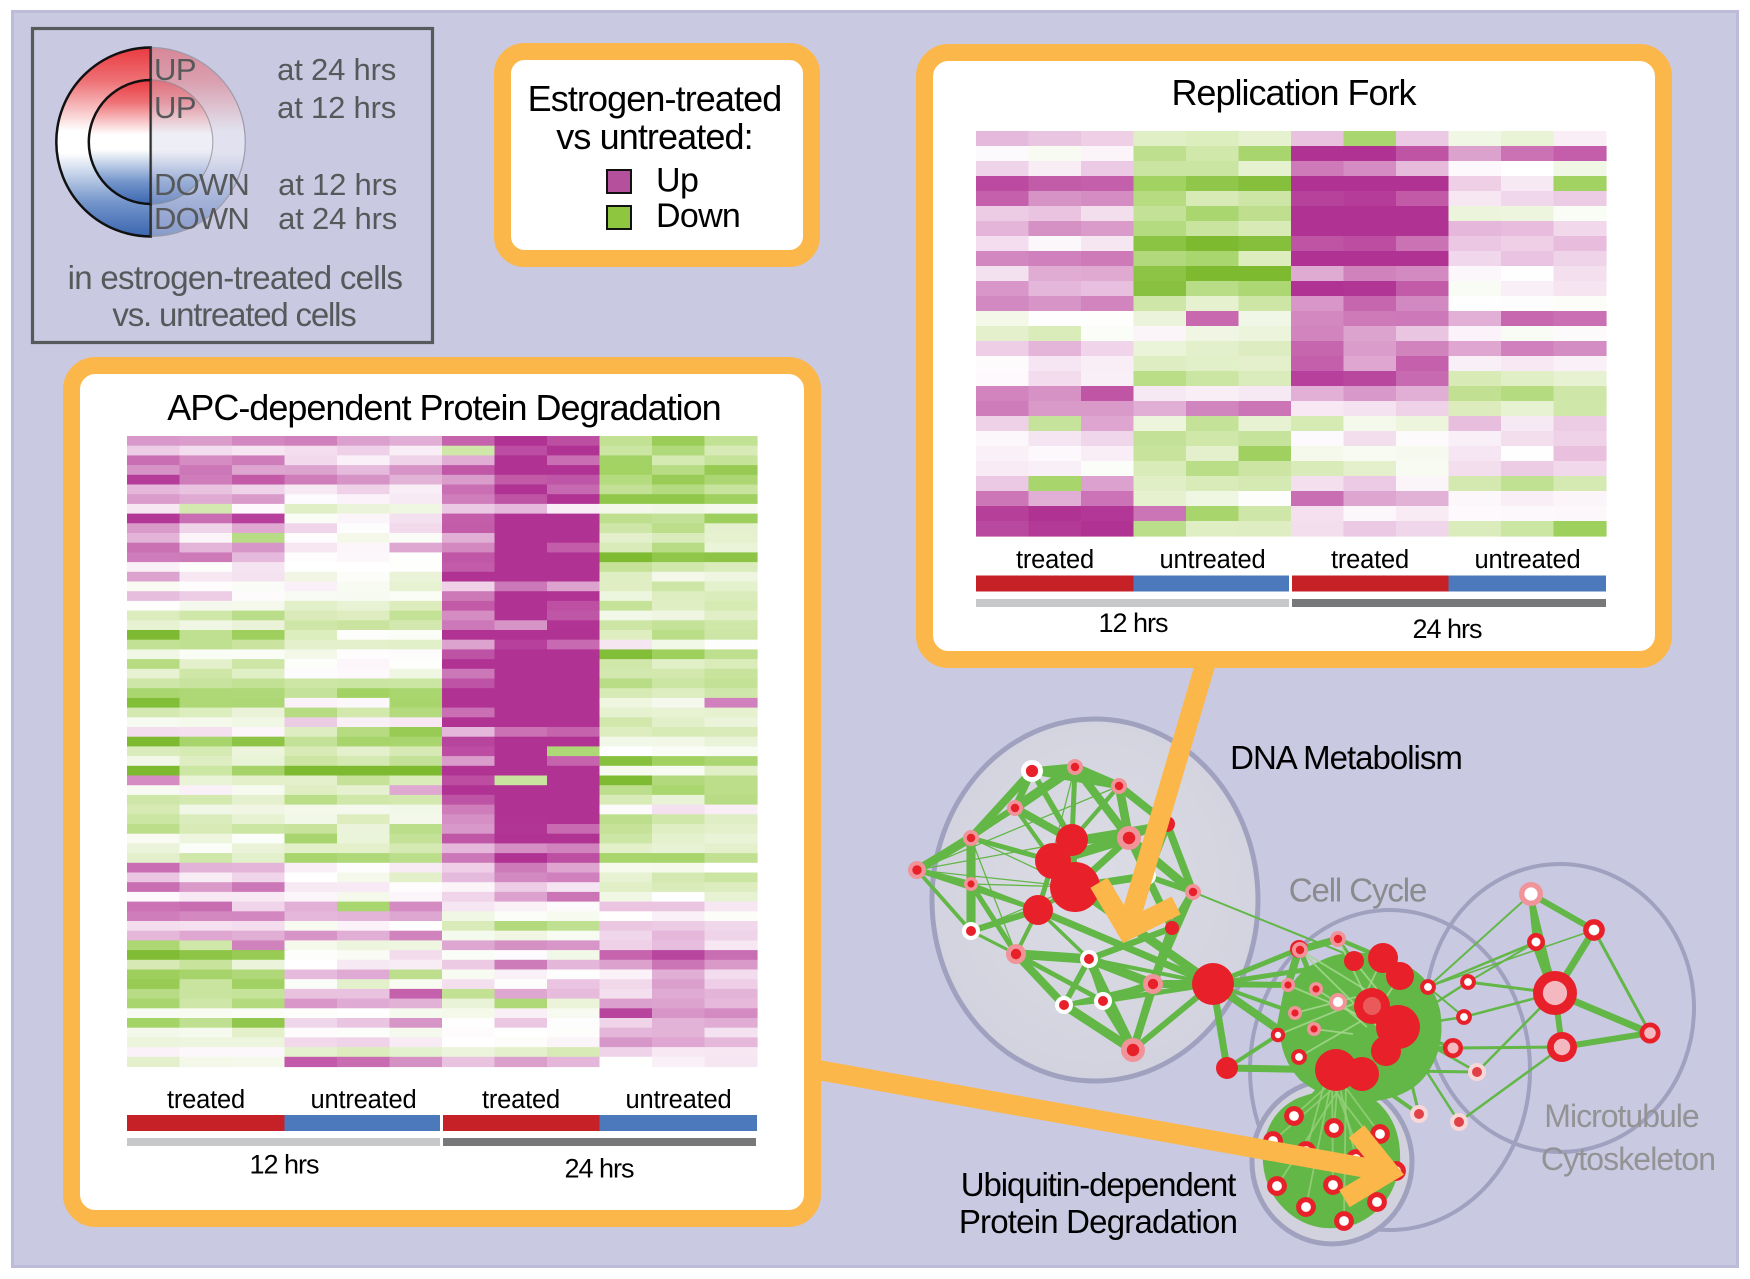 The image size is (1750, 1279). What do you see at coordinates (1358, 890) in the screenshot?
I see `svg-text: Cell Cycle` at bounding box center [1358, 890].